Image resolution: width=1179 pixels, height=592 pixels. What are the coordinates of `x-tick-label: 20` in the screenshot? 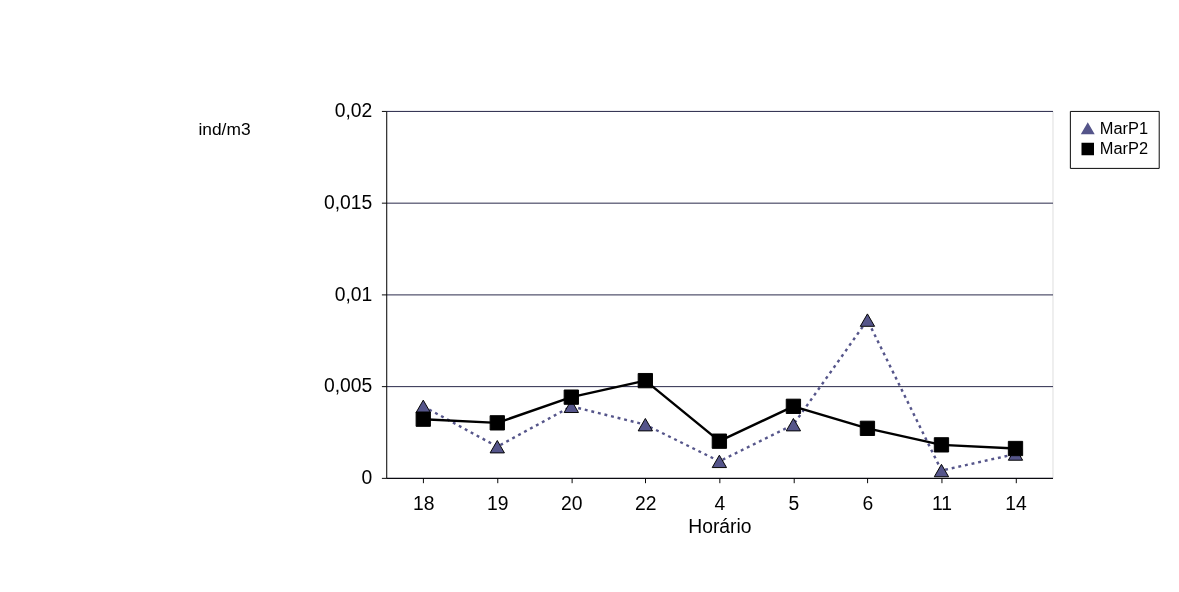 It's located at (572, 504).